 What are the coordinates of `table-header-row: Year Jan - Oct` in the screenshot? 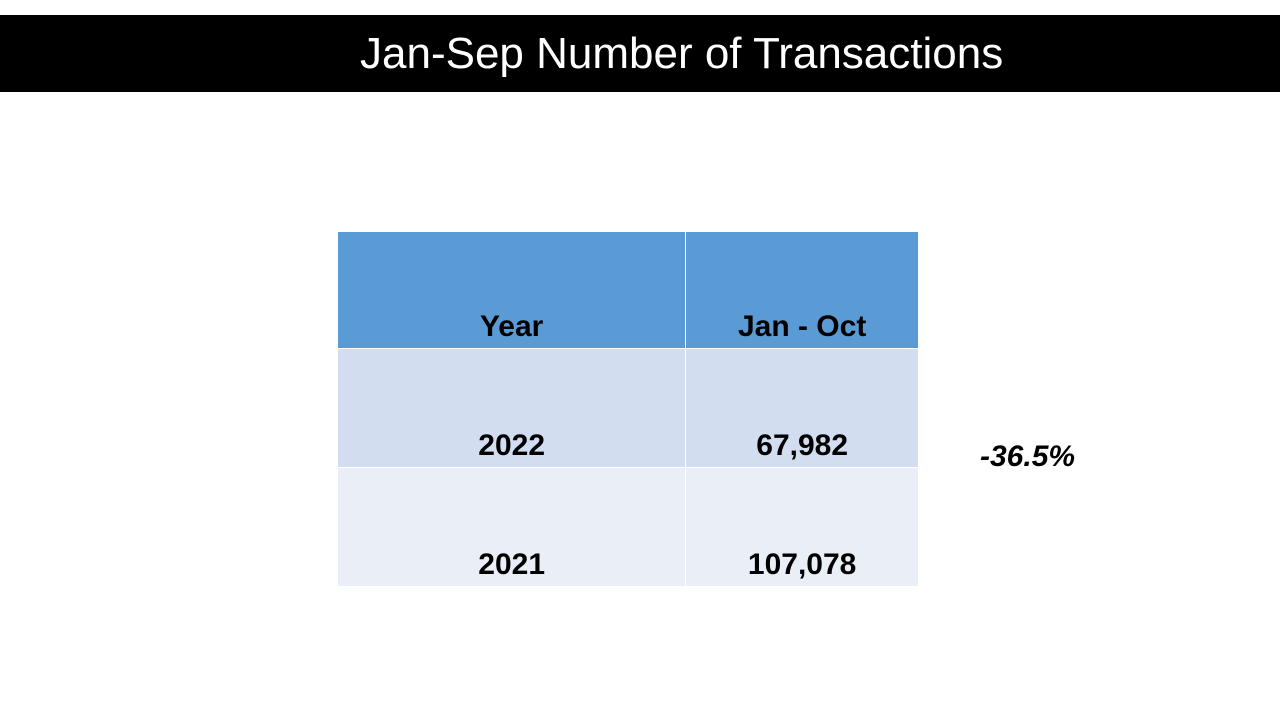 It's located at (627, 290).